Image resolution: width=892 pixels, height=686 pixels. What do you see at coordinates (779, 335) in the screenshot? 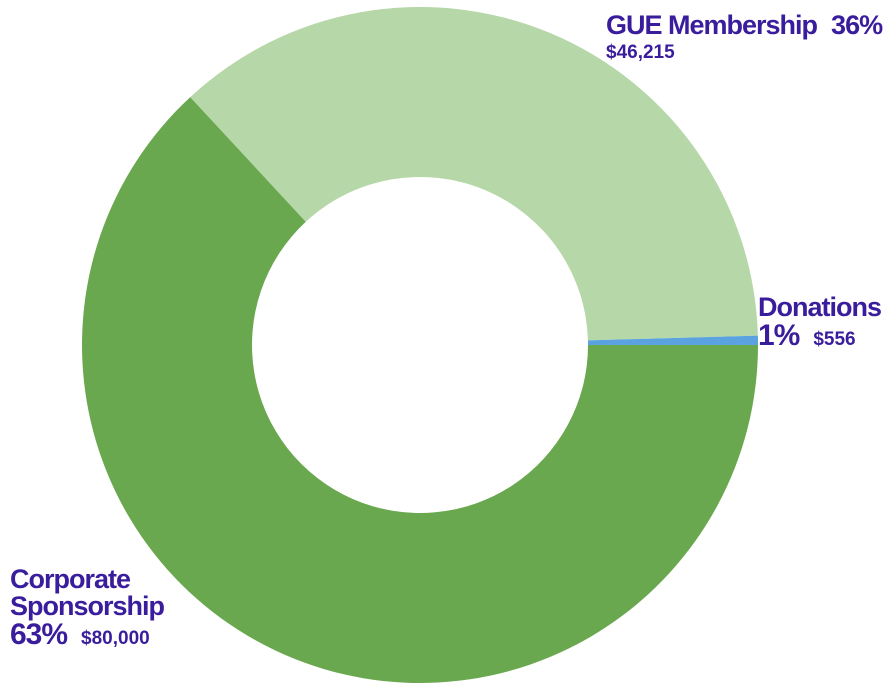
I see `percent-label: 1%` at bounding box center [779, 335].